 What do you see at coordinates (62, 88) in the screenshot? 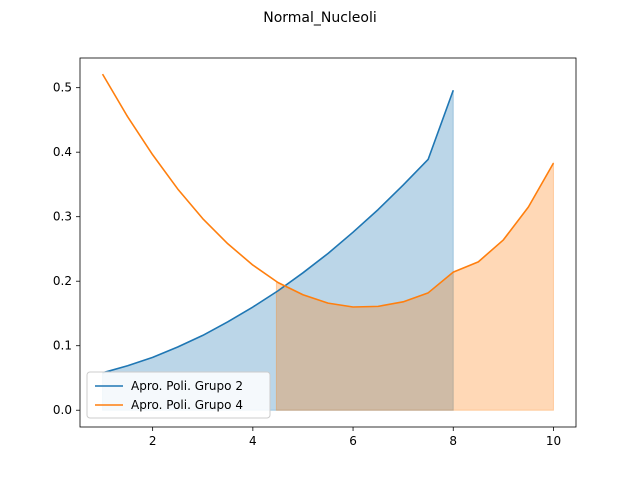
I see `y-tick-label: 0.5` at bounding box center [62, 88].